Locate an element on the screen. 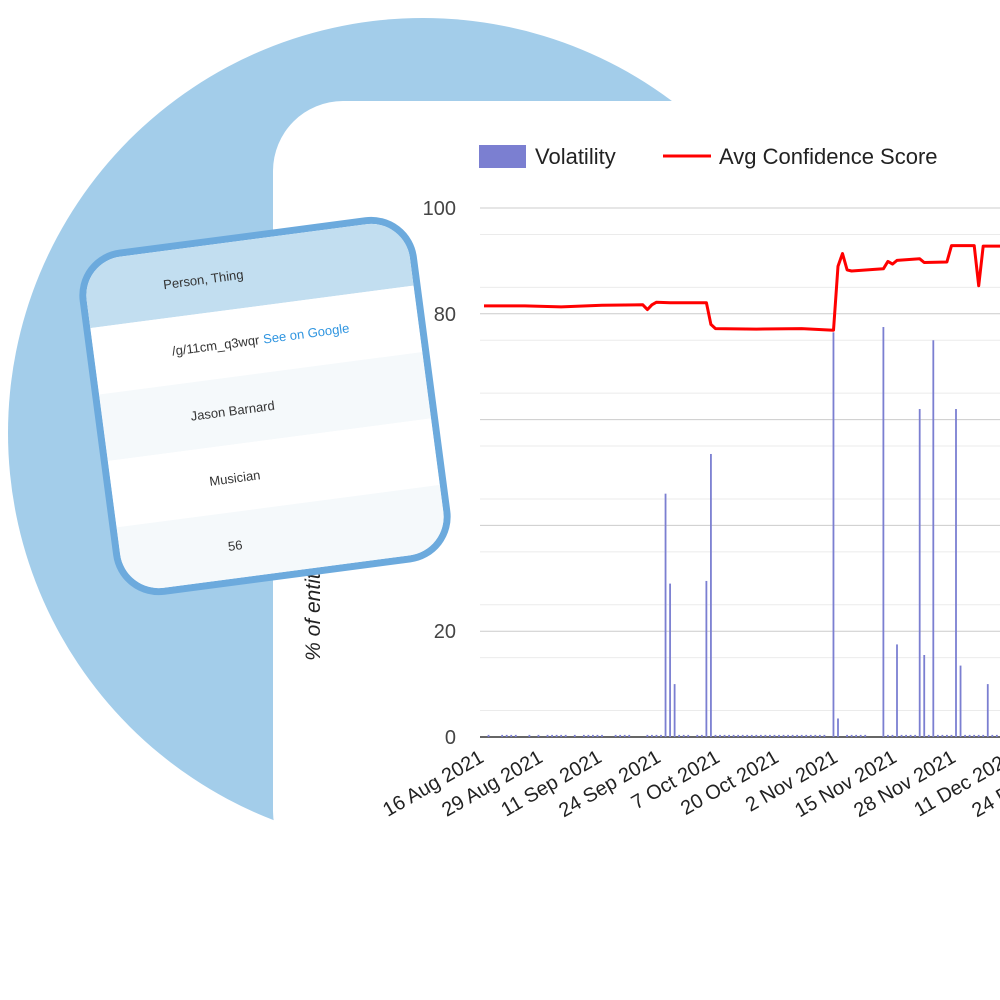 The height and width of the screenshot is (1000, 1000). entity-type-text: Person, Thing is located at coordinates (203, 279).